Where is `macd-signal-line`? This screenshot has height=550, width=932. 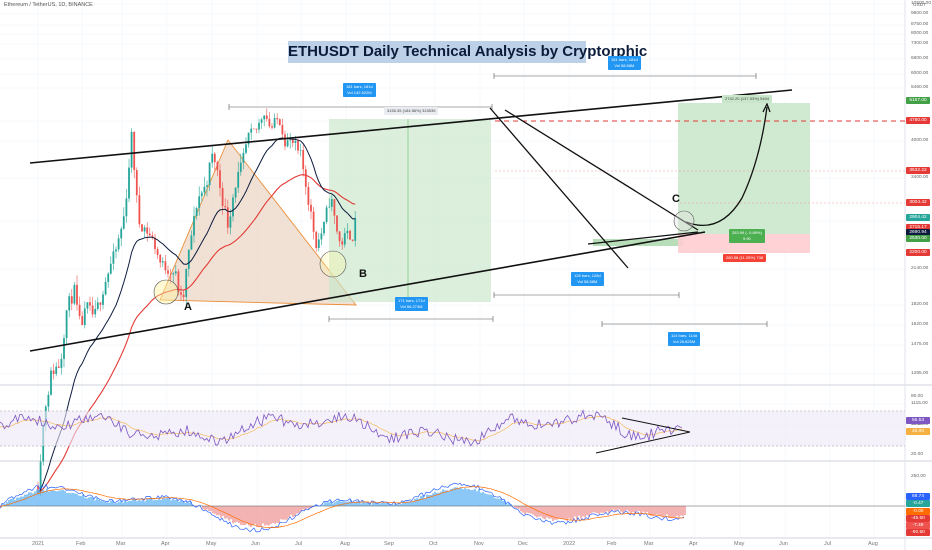
macd-signal-line is located at coordinates (342, 507).